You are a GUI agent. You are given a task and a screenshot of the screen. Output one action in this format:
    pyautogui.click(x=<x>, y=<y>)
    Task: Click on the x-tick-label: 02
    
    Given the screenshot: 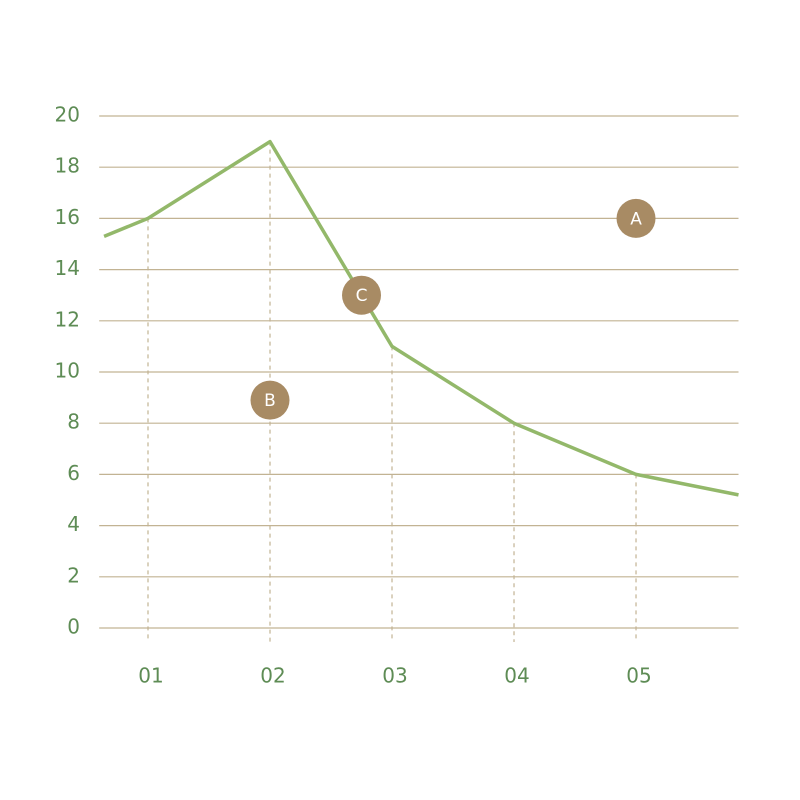 What is the action you would take?
    pyautogui.click(x=272, y=676)
    